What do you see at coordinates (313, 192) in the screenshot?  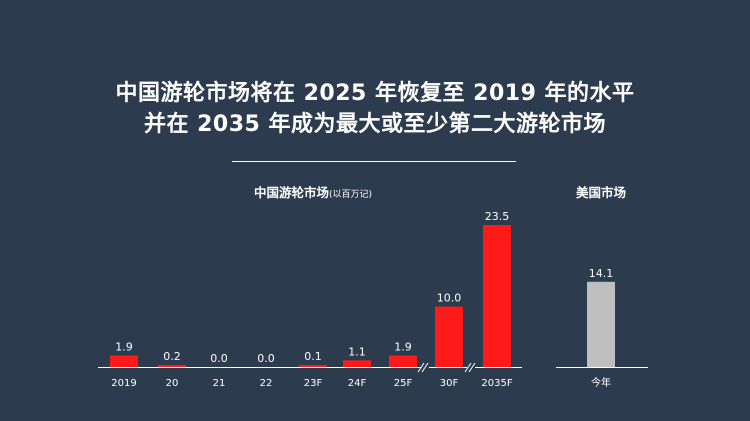 I see `china-chart-title: 中国游轮市场(以百万记)` at bounding box center [313, 192].